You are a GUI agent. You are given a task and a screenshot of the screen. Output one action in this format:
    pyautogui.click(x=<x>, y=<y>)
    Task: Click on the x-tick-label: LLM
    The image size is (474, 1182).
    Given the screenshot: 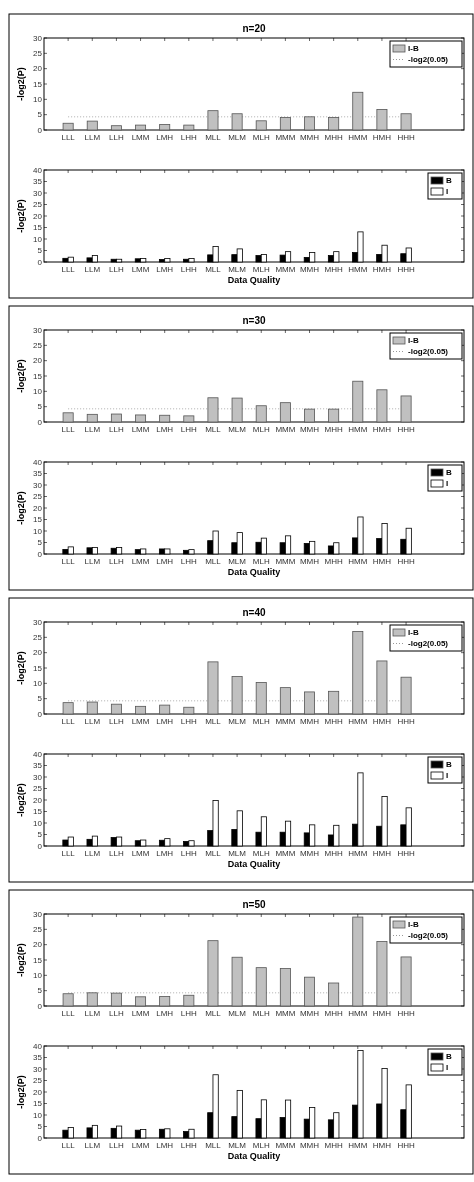 What is the action you would take?
    pyautogui.click(x=92, y=1145)
    